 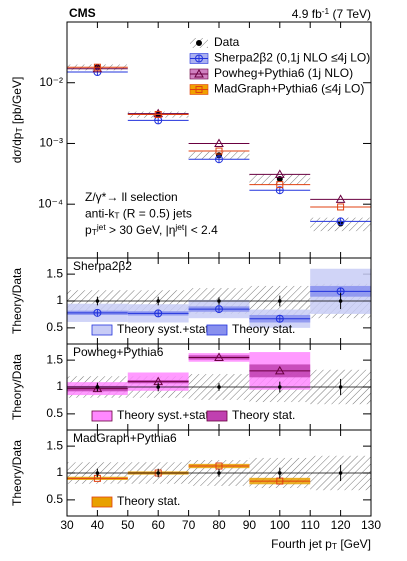 What do you see at coordinates (100, 214) in the screenshot?
I see `text-segment: anti-k` at bounding box center [100, 214].